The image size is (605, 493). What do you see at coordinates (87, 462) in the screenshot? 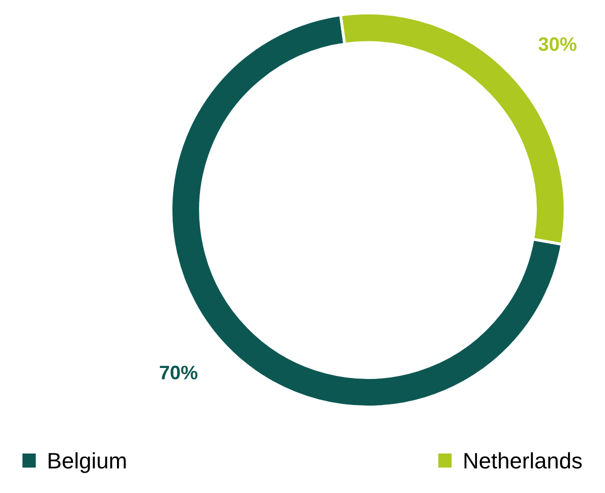
I see `legend-label: Belgium` at bounding box center [87, 462].